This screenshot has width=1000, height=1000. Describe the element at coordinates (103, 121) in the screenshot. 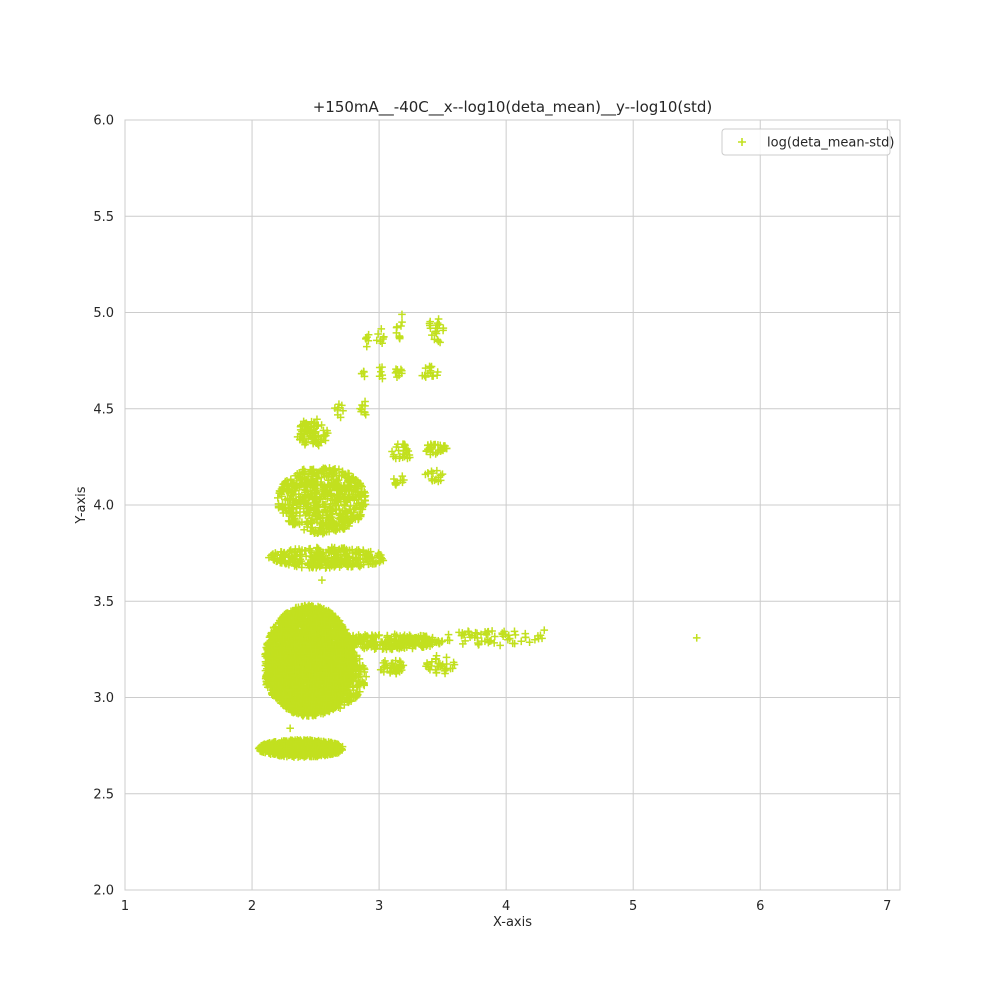

I see `y-tick-label: 6.0` at that location.